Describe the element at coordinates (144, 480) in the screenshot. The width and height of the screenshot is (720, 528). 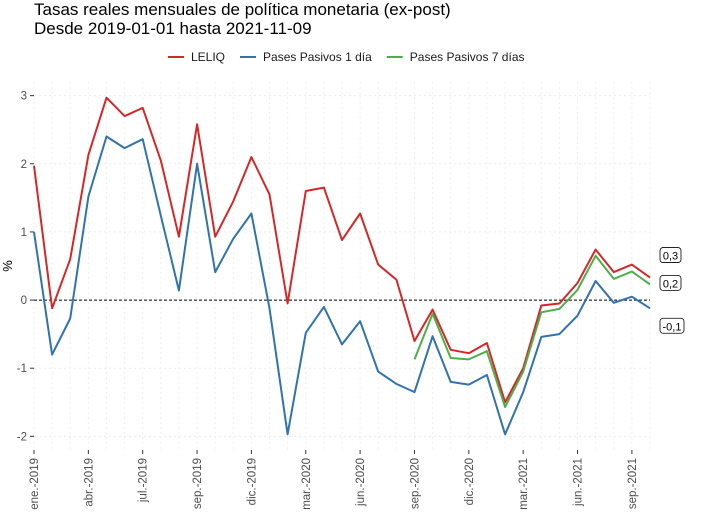
I see `x-tick-label: jul.-2019` at that location.